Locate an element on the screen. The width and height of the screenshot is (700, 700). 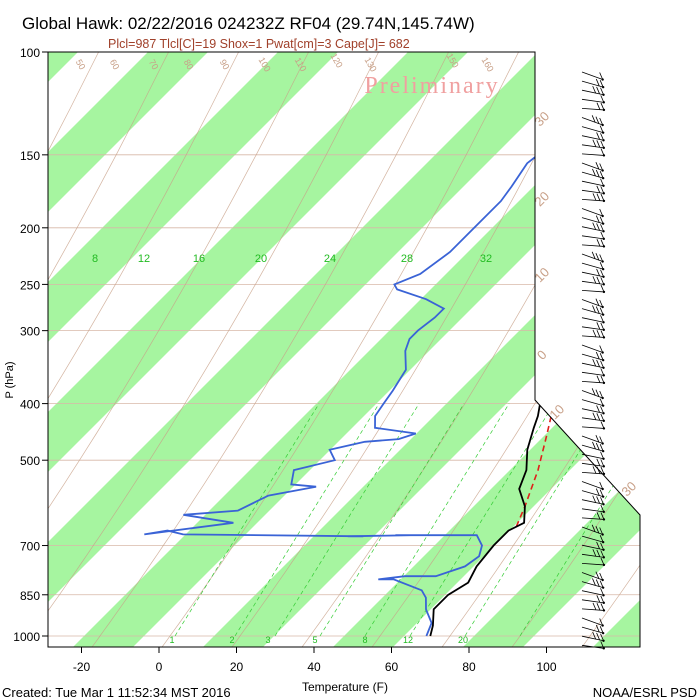
mixing-ratio-label: 8 is located at coordinates (364, 640).